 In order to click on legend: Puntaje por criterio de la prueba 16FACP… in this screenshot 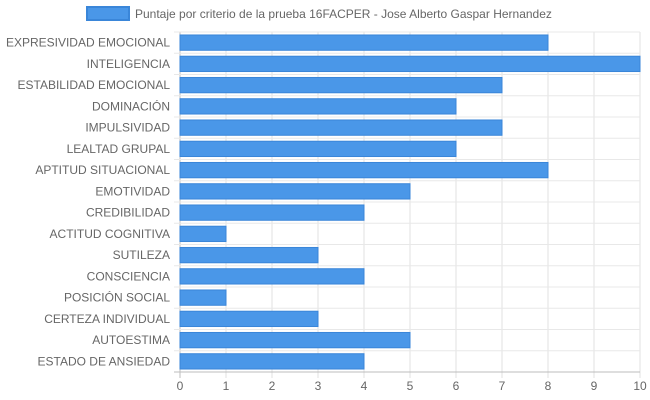, I will do `click(319, 13)`.